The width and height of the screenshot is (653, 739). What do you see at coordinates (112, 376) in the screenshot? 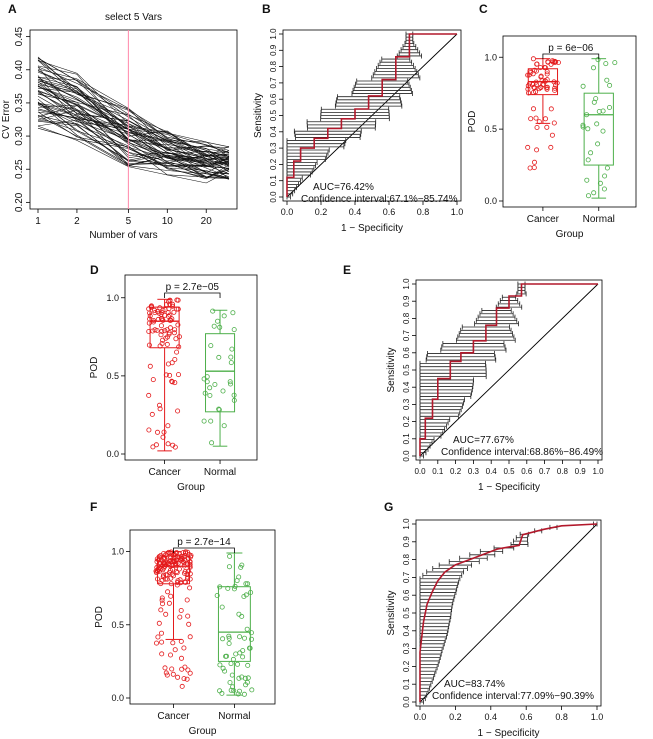
I see `panel-d-y-tick-label: 0.5` at bounding box center [112, 376].